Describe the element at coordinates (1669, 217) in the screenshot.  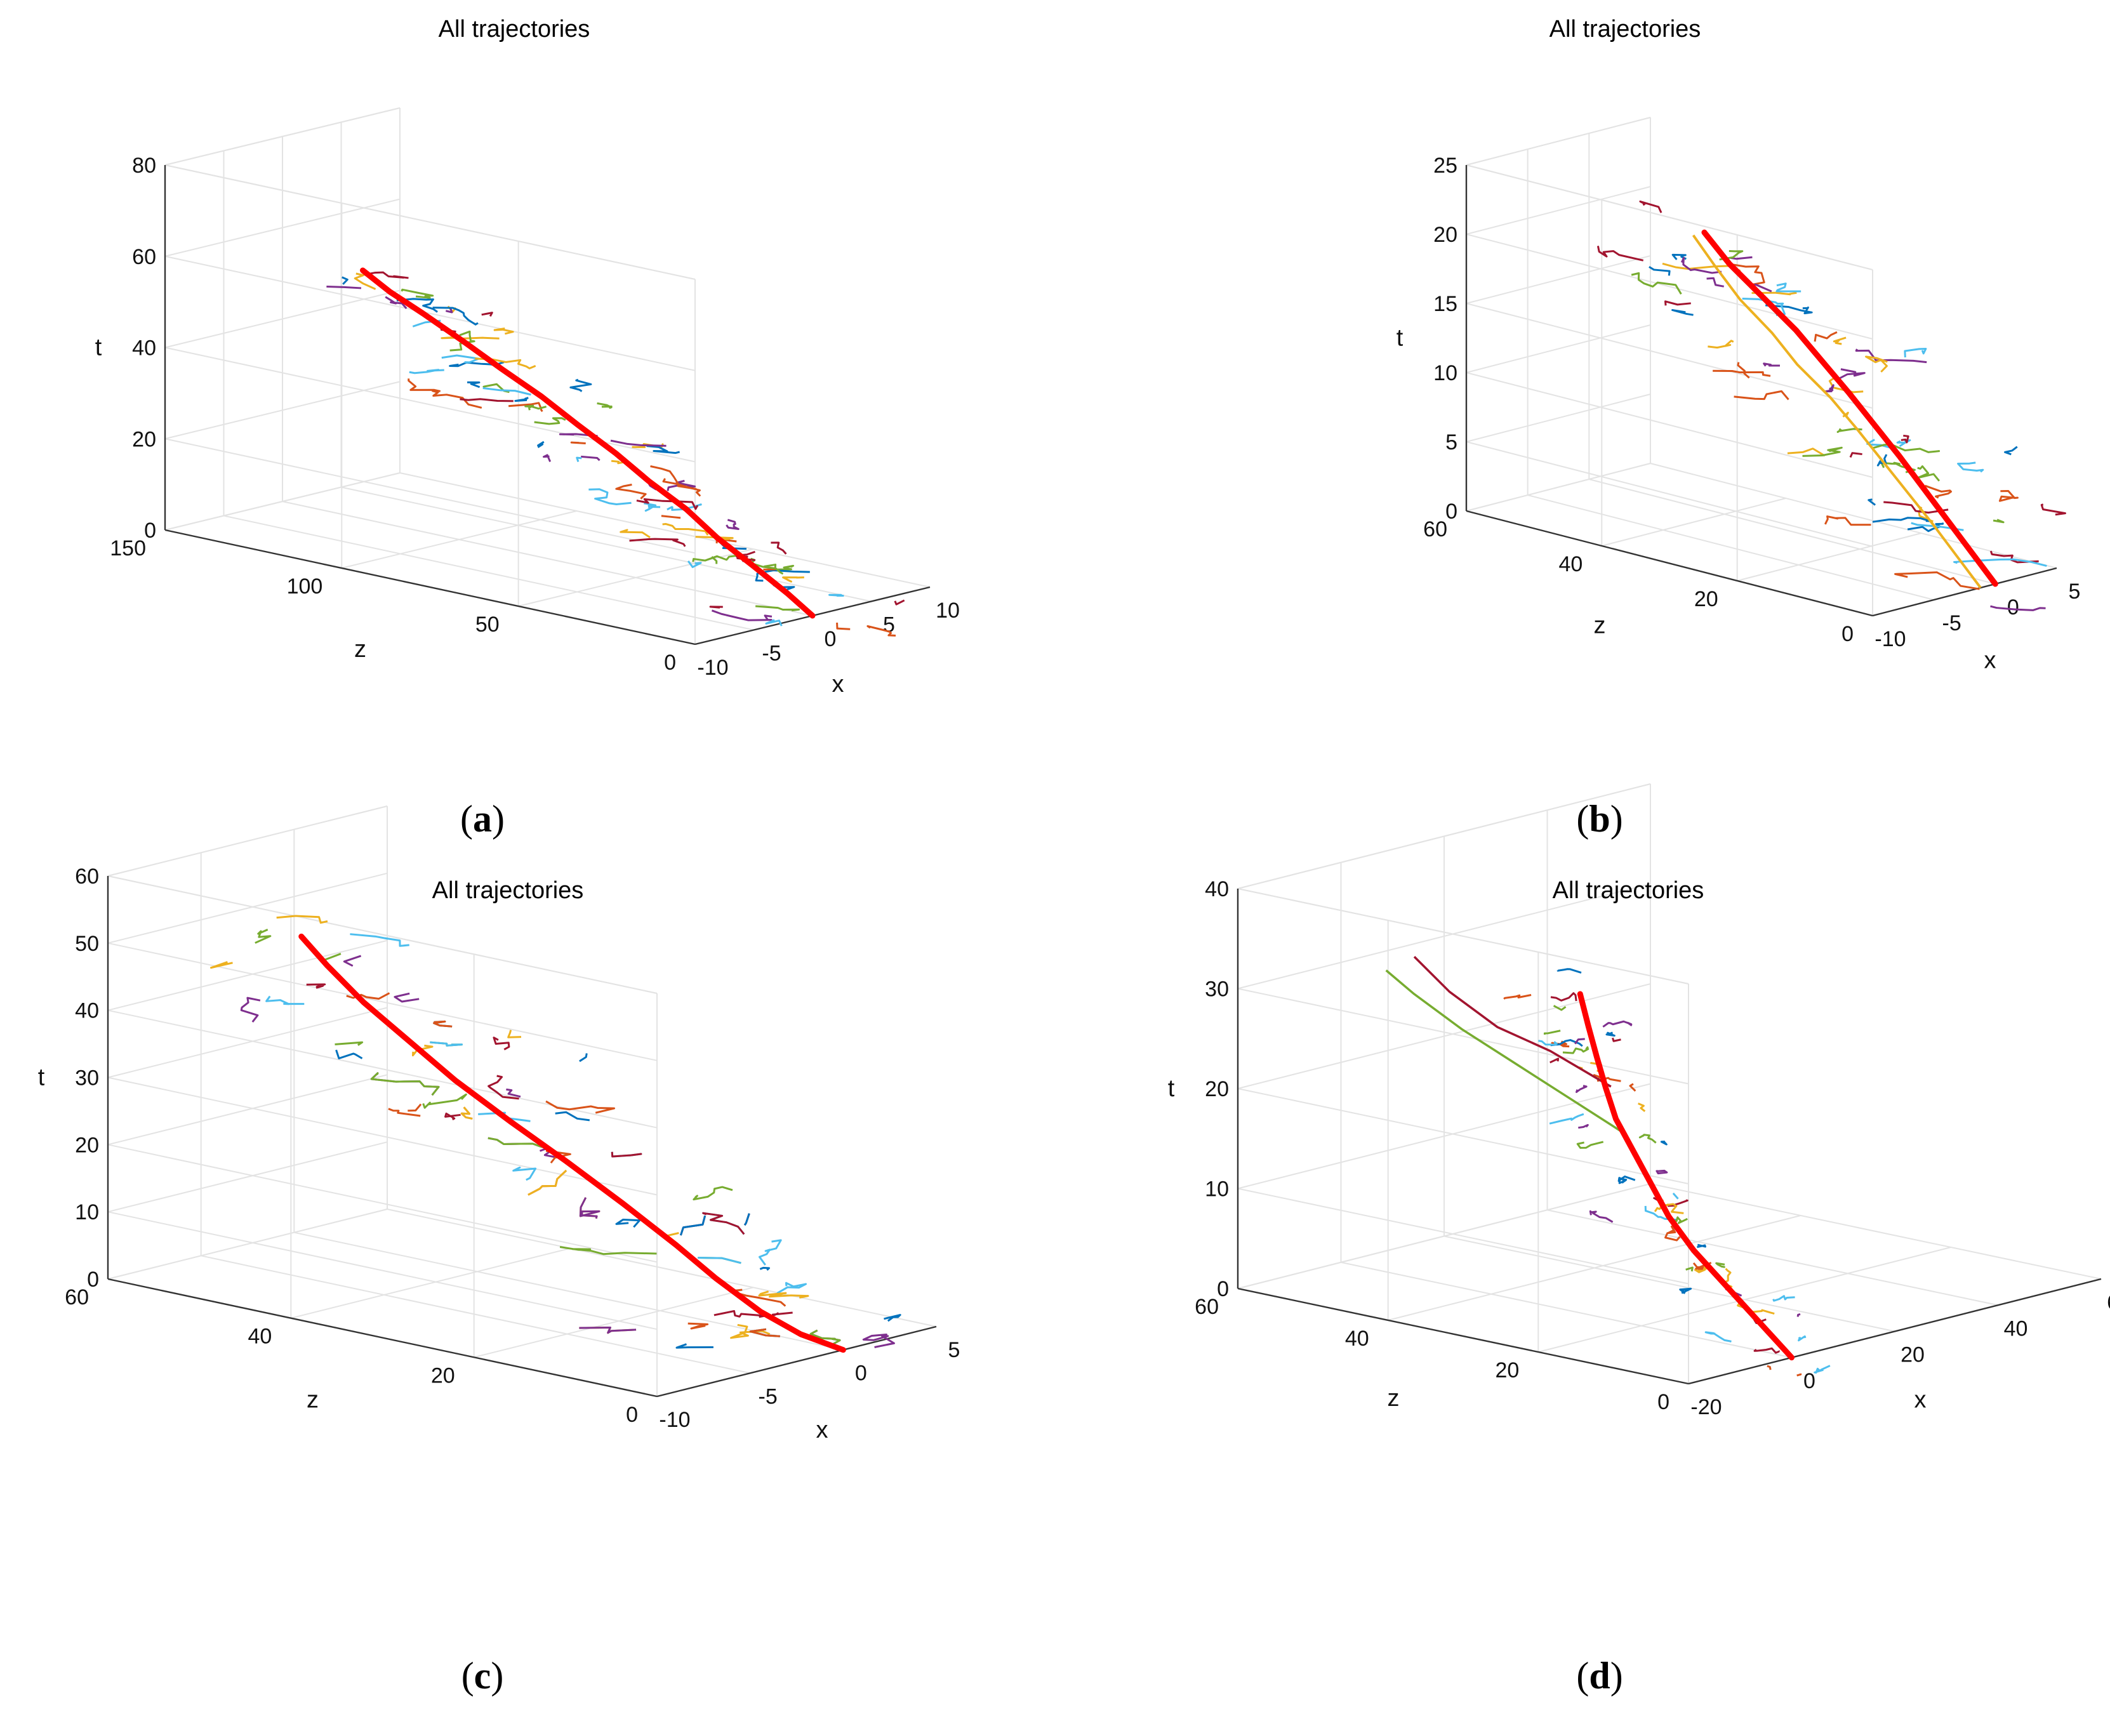
I see `top-left-edge` at that location.